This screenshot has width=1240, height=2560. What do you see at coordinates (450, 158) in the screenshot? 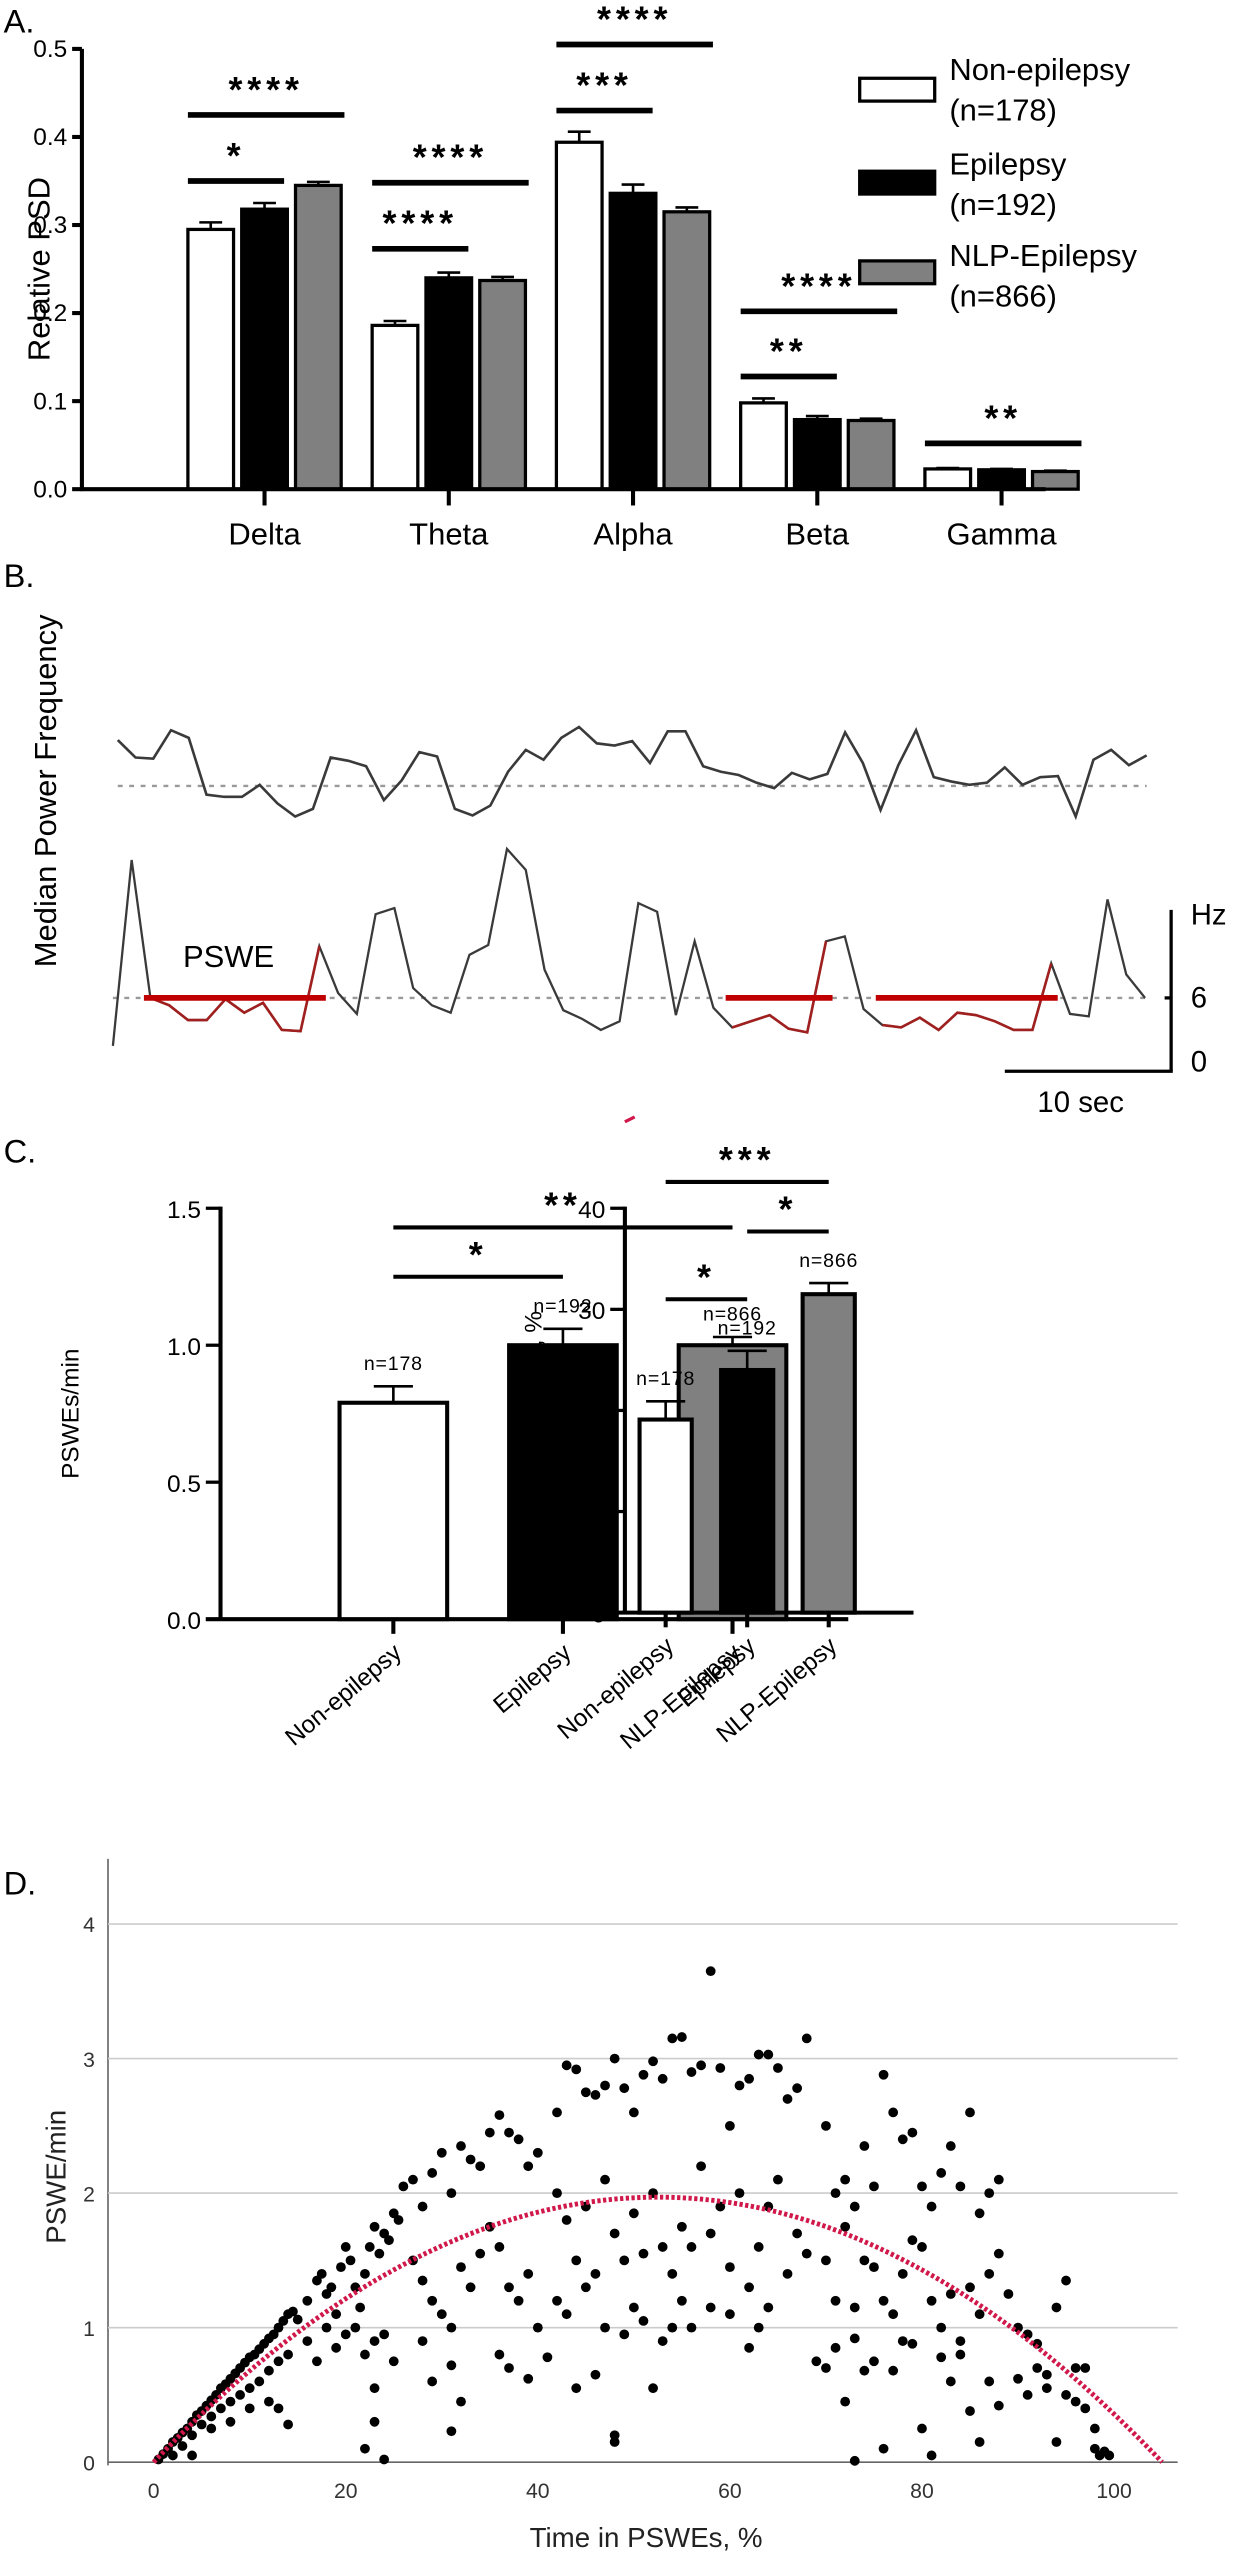
I see `significance-stars: ****` at bounding box center [450, 158].